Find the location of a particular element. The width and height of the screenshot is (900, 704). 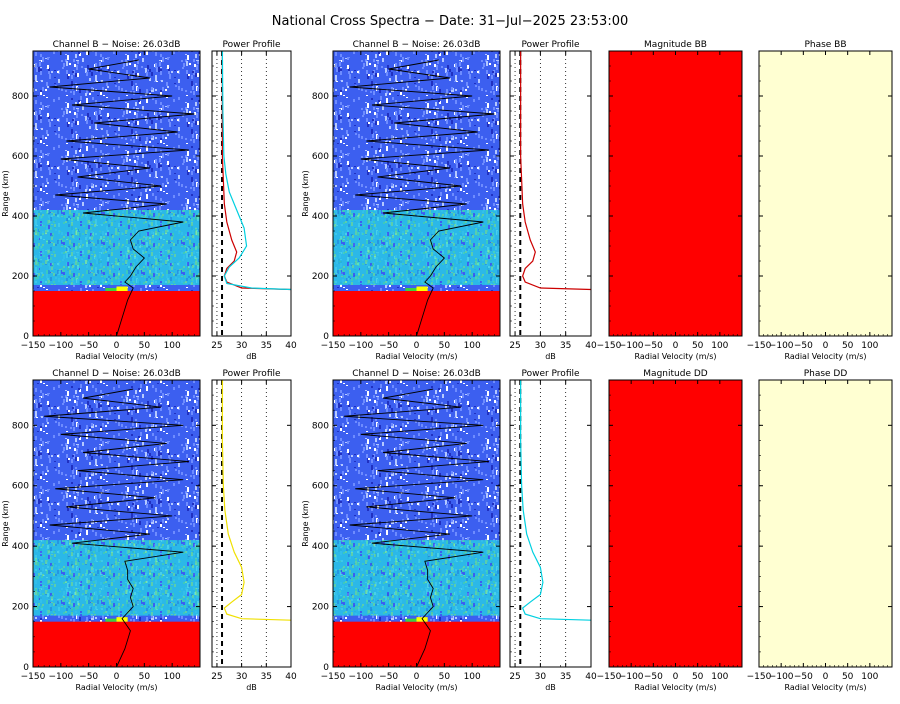

panel-title: Channel B − Noise: 26.03dB is located at coordinates (417, 45).